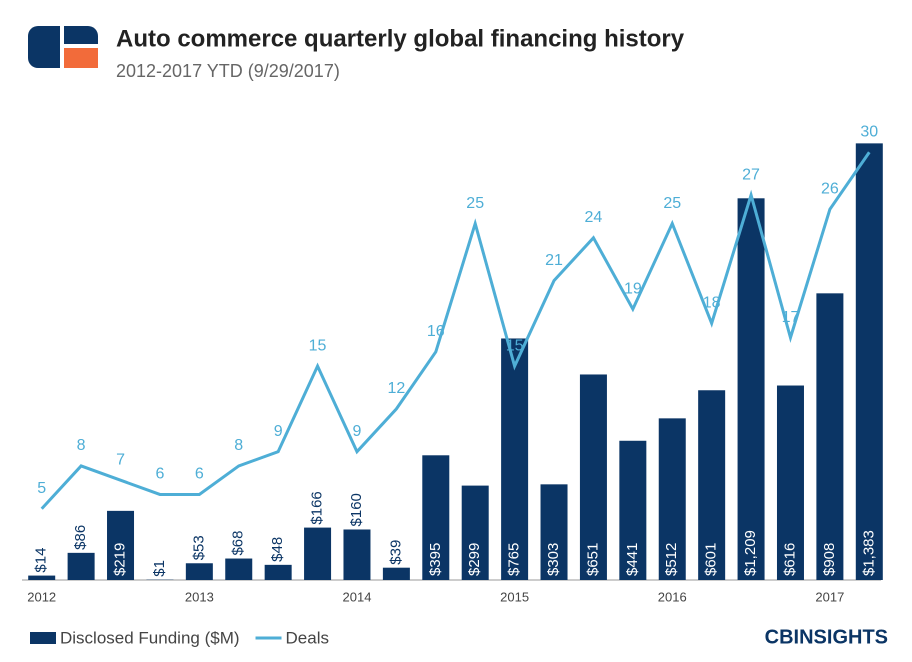 The image size is (912, 662). Describe the element at coordinates (711, 559) in the screenshot. I see `bar-value-label: $601` at that location.